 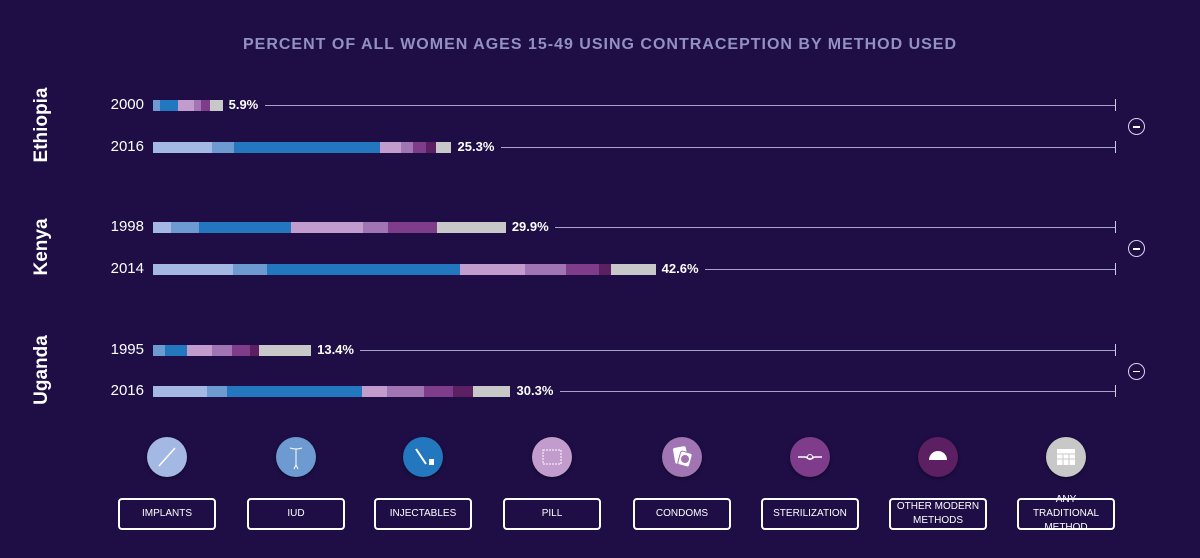 I want to click on total-label: 5.9%, so click(x=243, y=104).